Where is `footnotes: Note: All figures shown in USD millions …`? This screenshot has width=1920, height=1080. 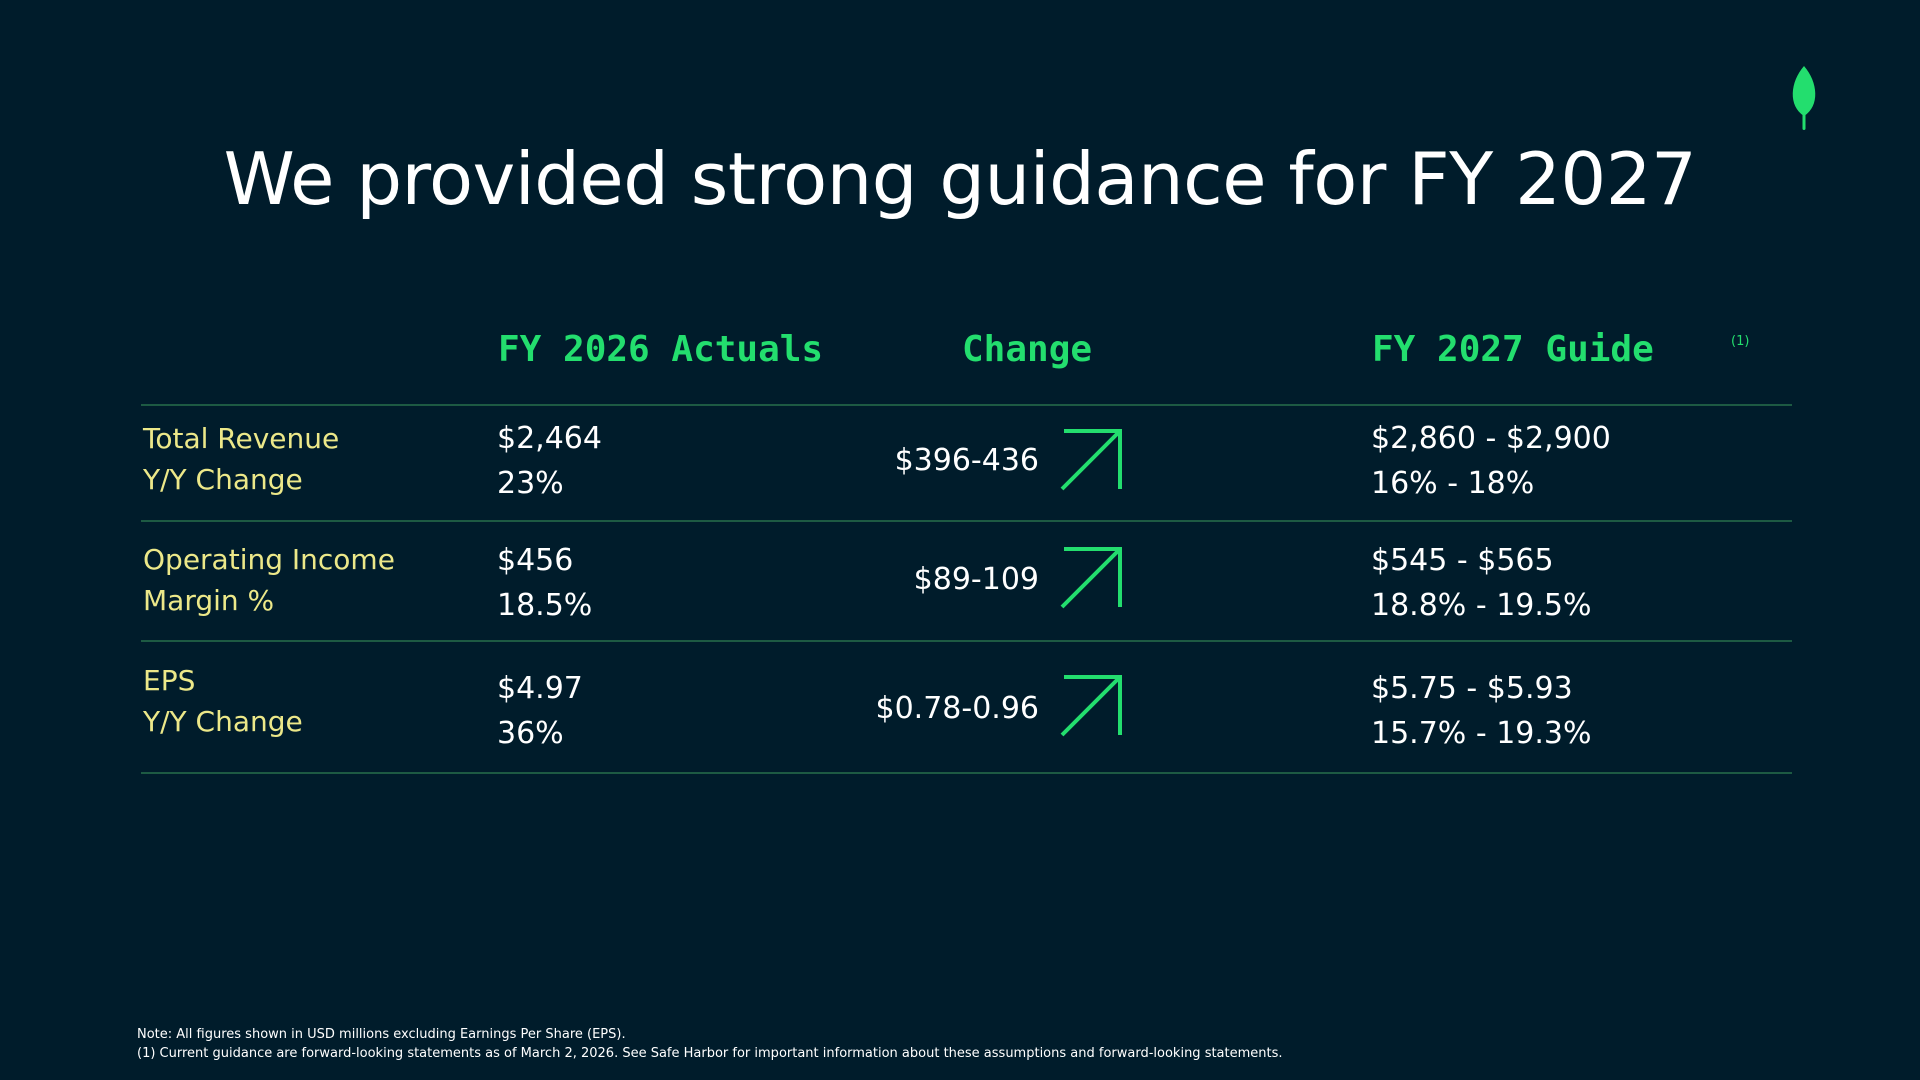 footnotes: Note: All figures shown in USD millions … is located at coordinates (710, 1044).